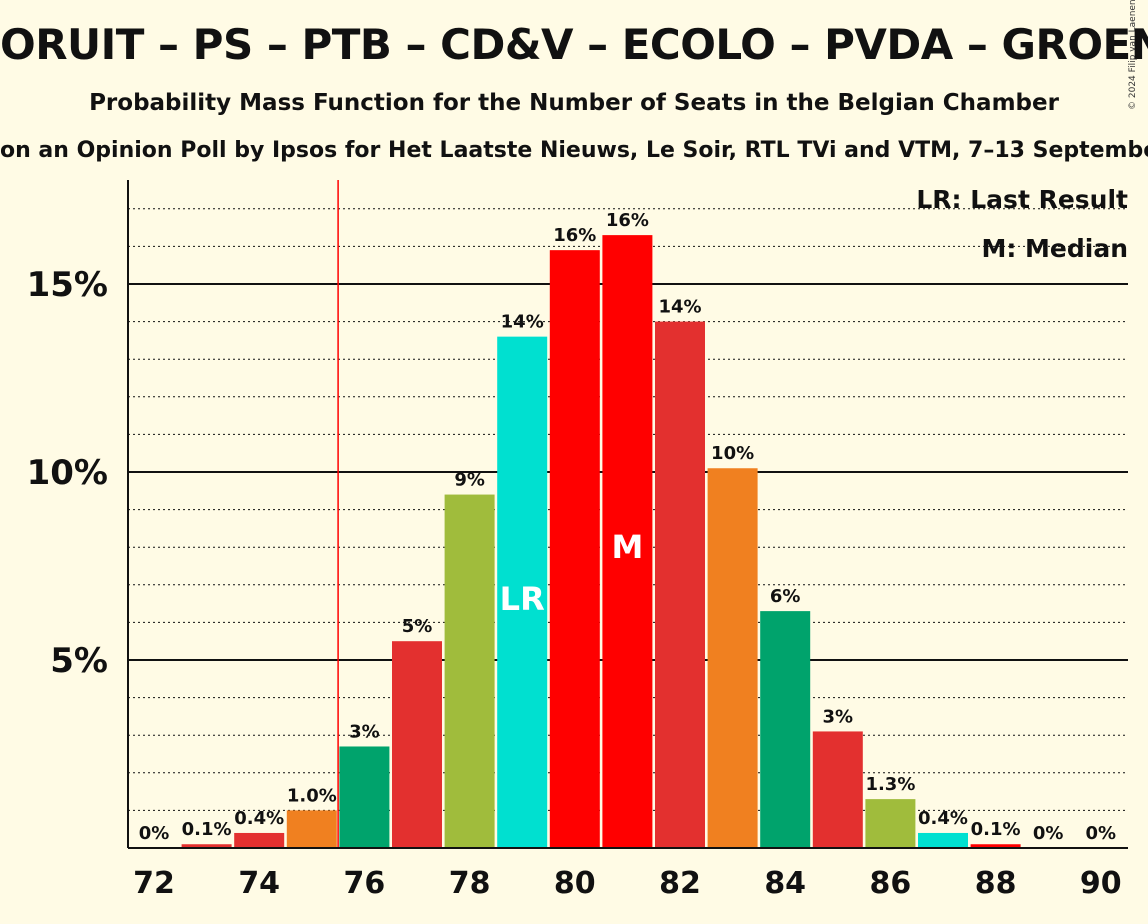 This screenshot has width=1148, height=924. I want to click on bar-label-82: 14%, so click(679, 307).